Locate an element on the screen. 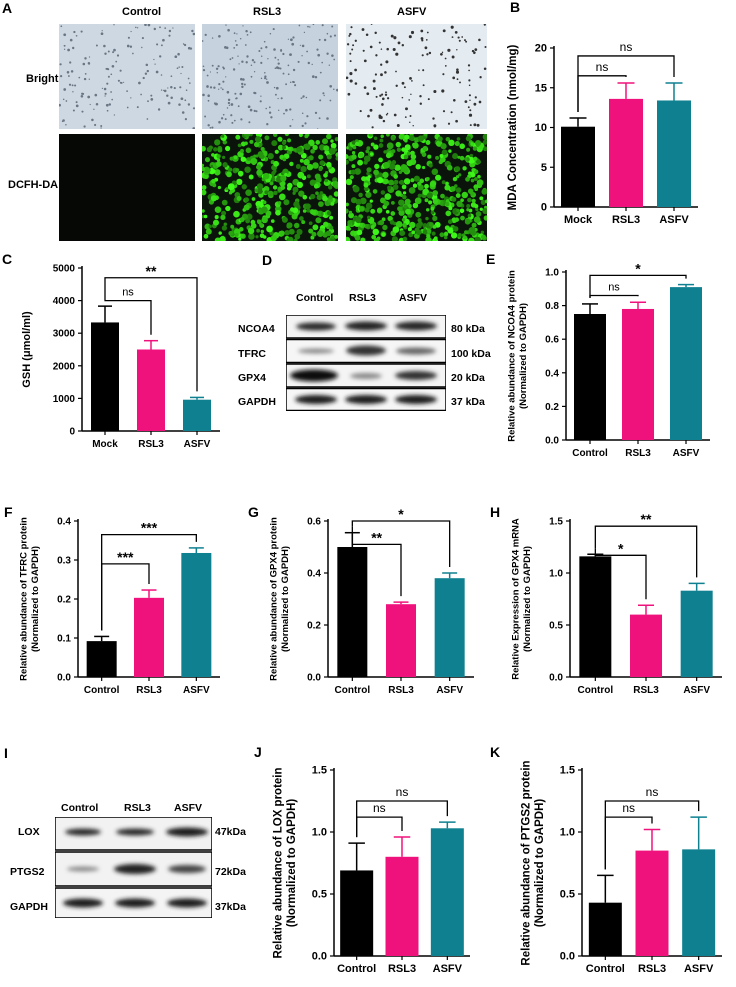 Image resolution: width=736 pixels, height=987 pixels. y-tick-label: 1.5 is located at coordinates (319, 771).